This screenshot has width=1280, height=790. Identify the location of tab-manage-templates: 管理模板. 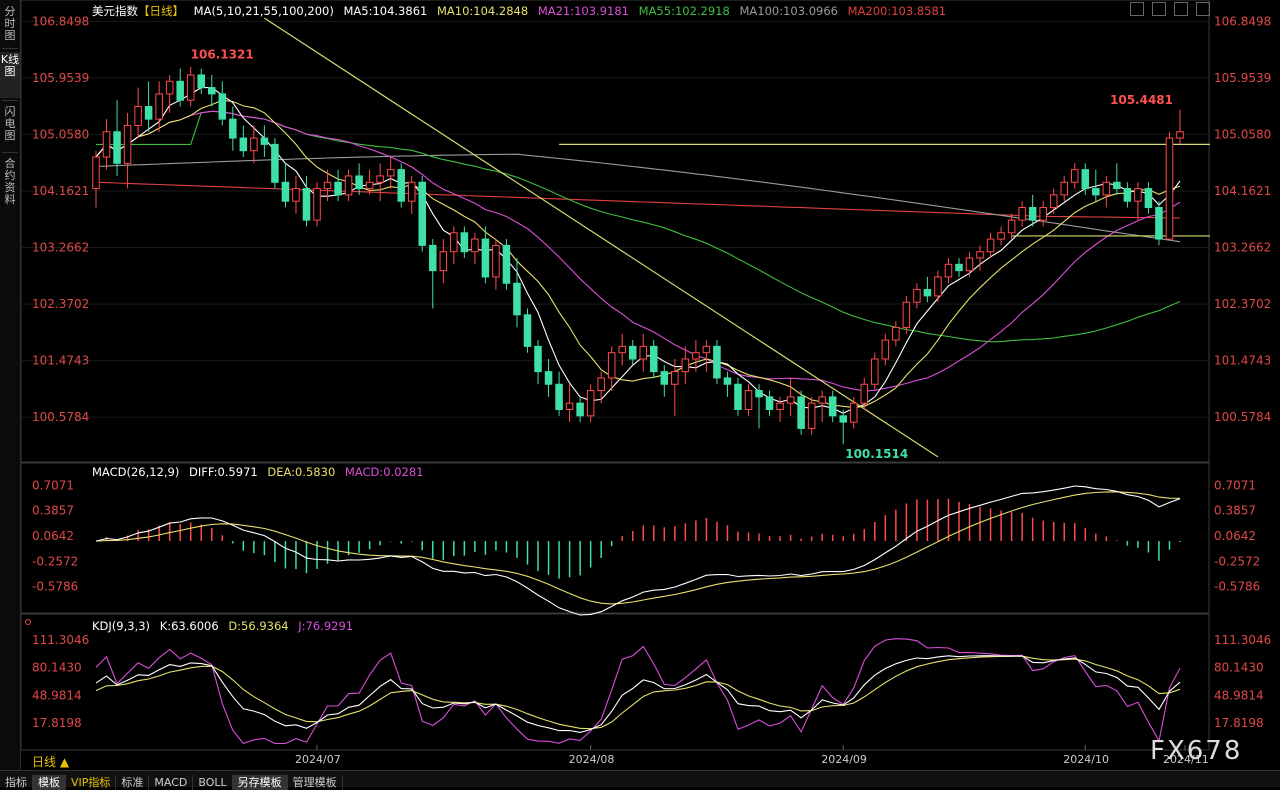
(315, 782).